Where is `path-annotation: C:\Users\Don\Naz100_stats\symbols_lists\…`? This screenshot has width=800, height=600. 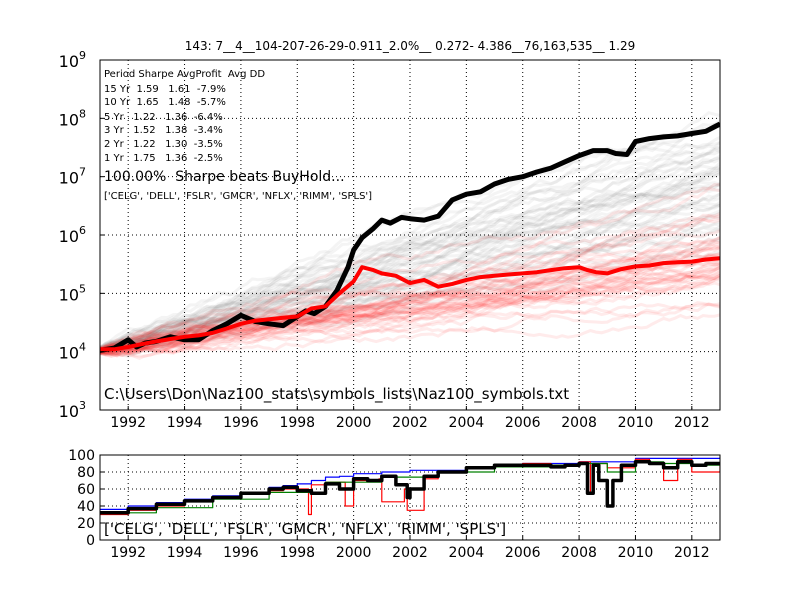 path-annotation: C:\Users\Don\Naz100_stats\symbols_lists\… is located at coordinates (336, 394).